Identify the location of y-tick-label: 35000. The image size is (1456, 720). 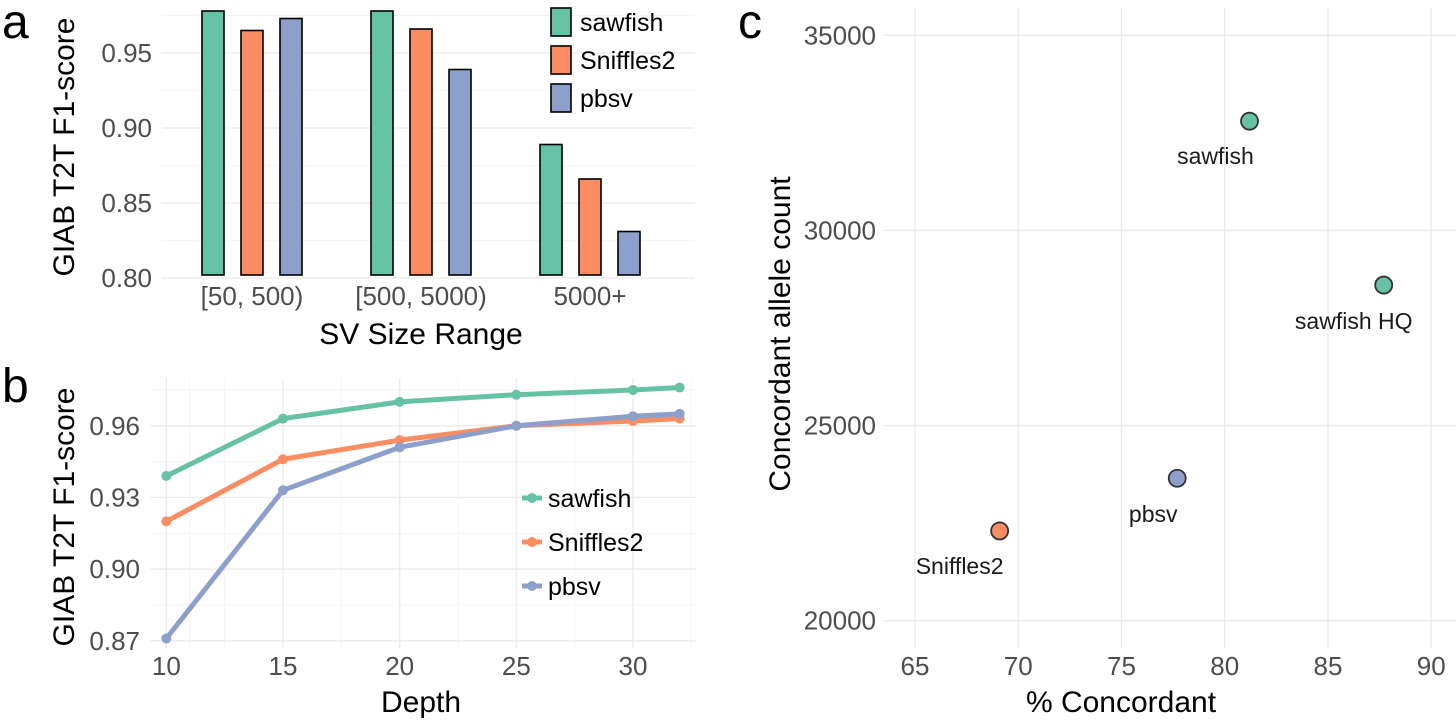
(840, 35).